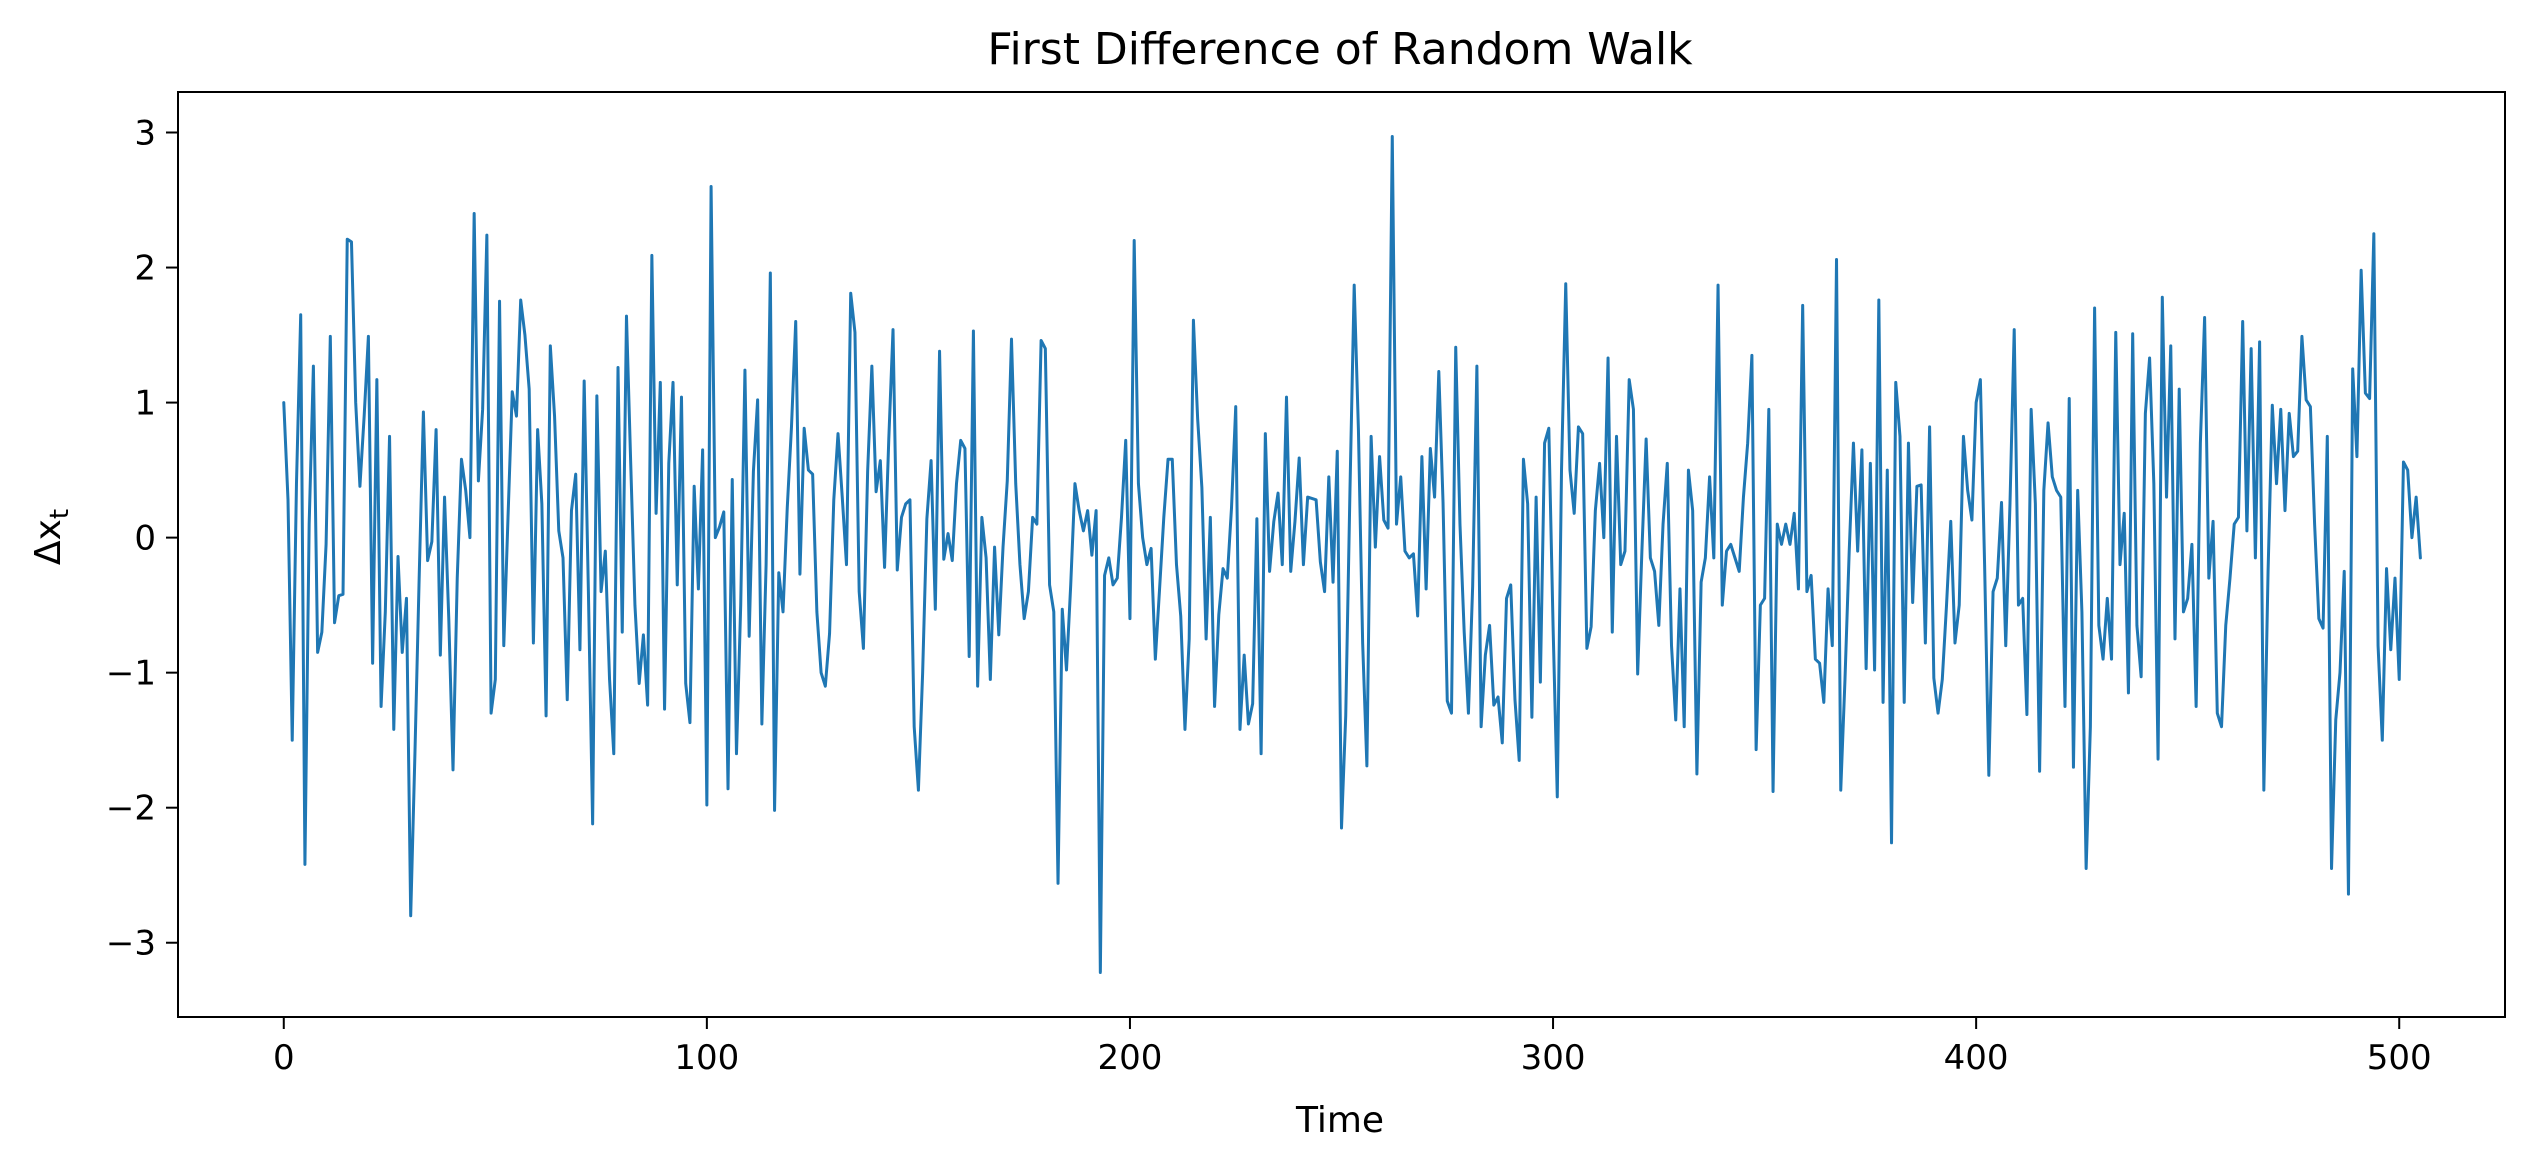 Image resolution: width=2532 pixels, height=1172 pixels. I want to click on y-tick-label: 2, so click(145, 269).